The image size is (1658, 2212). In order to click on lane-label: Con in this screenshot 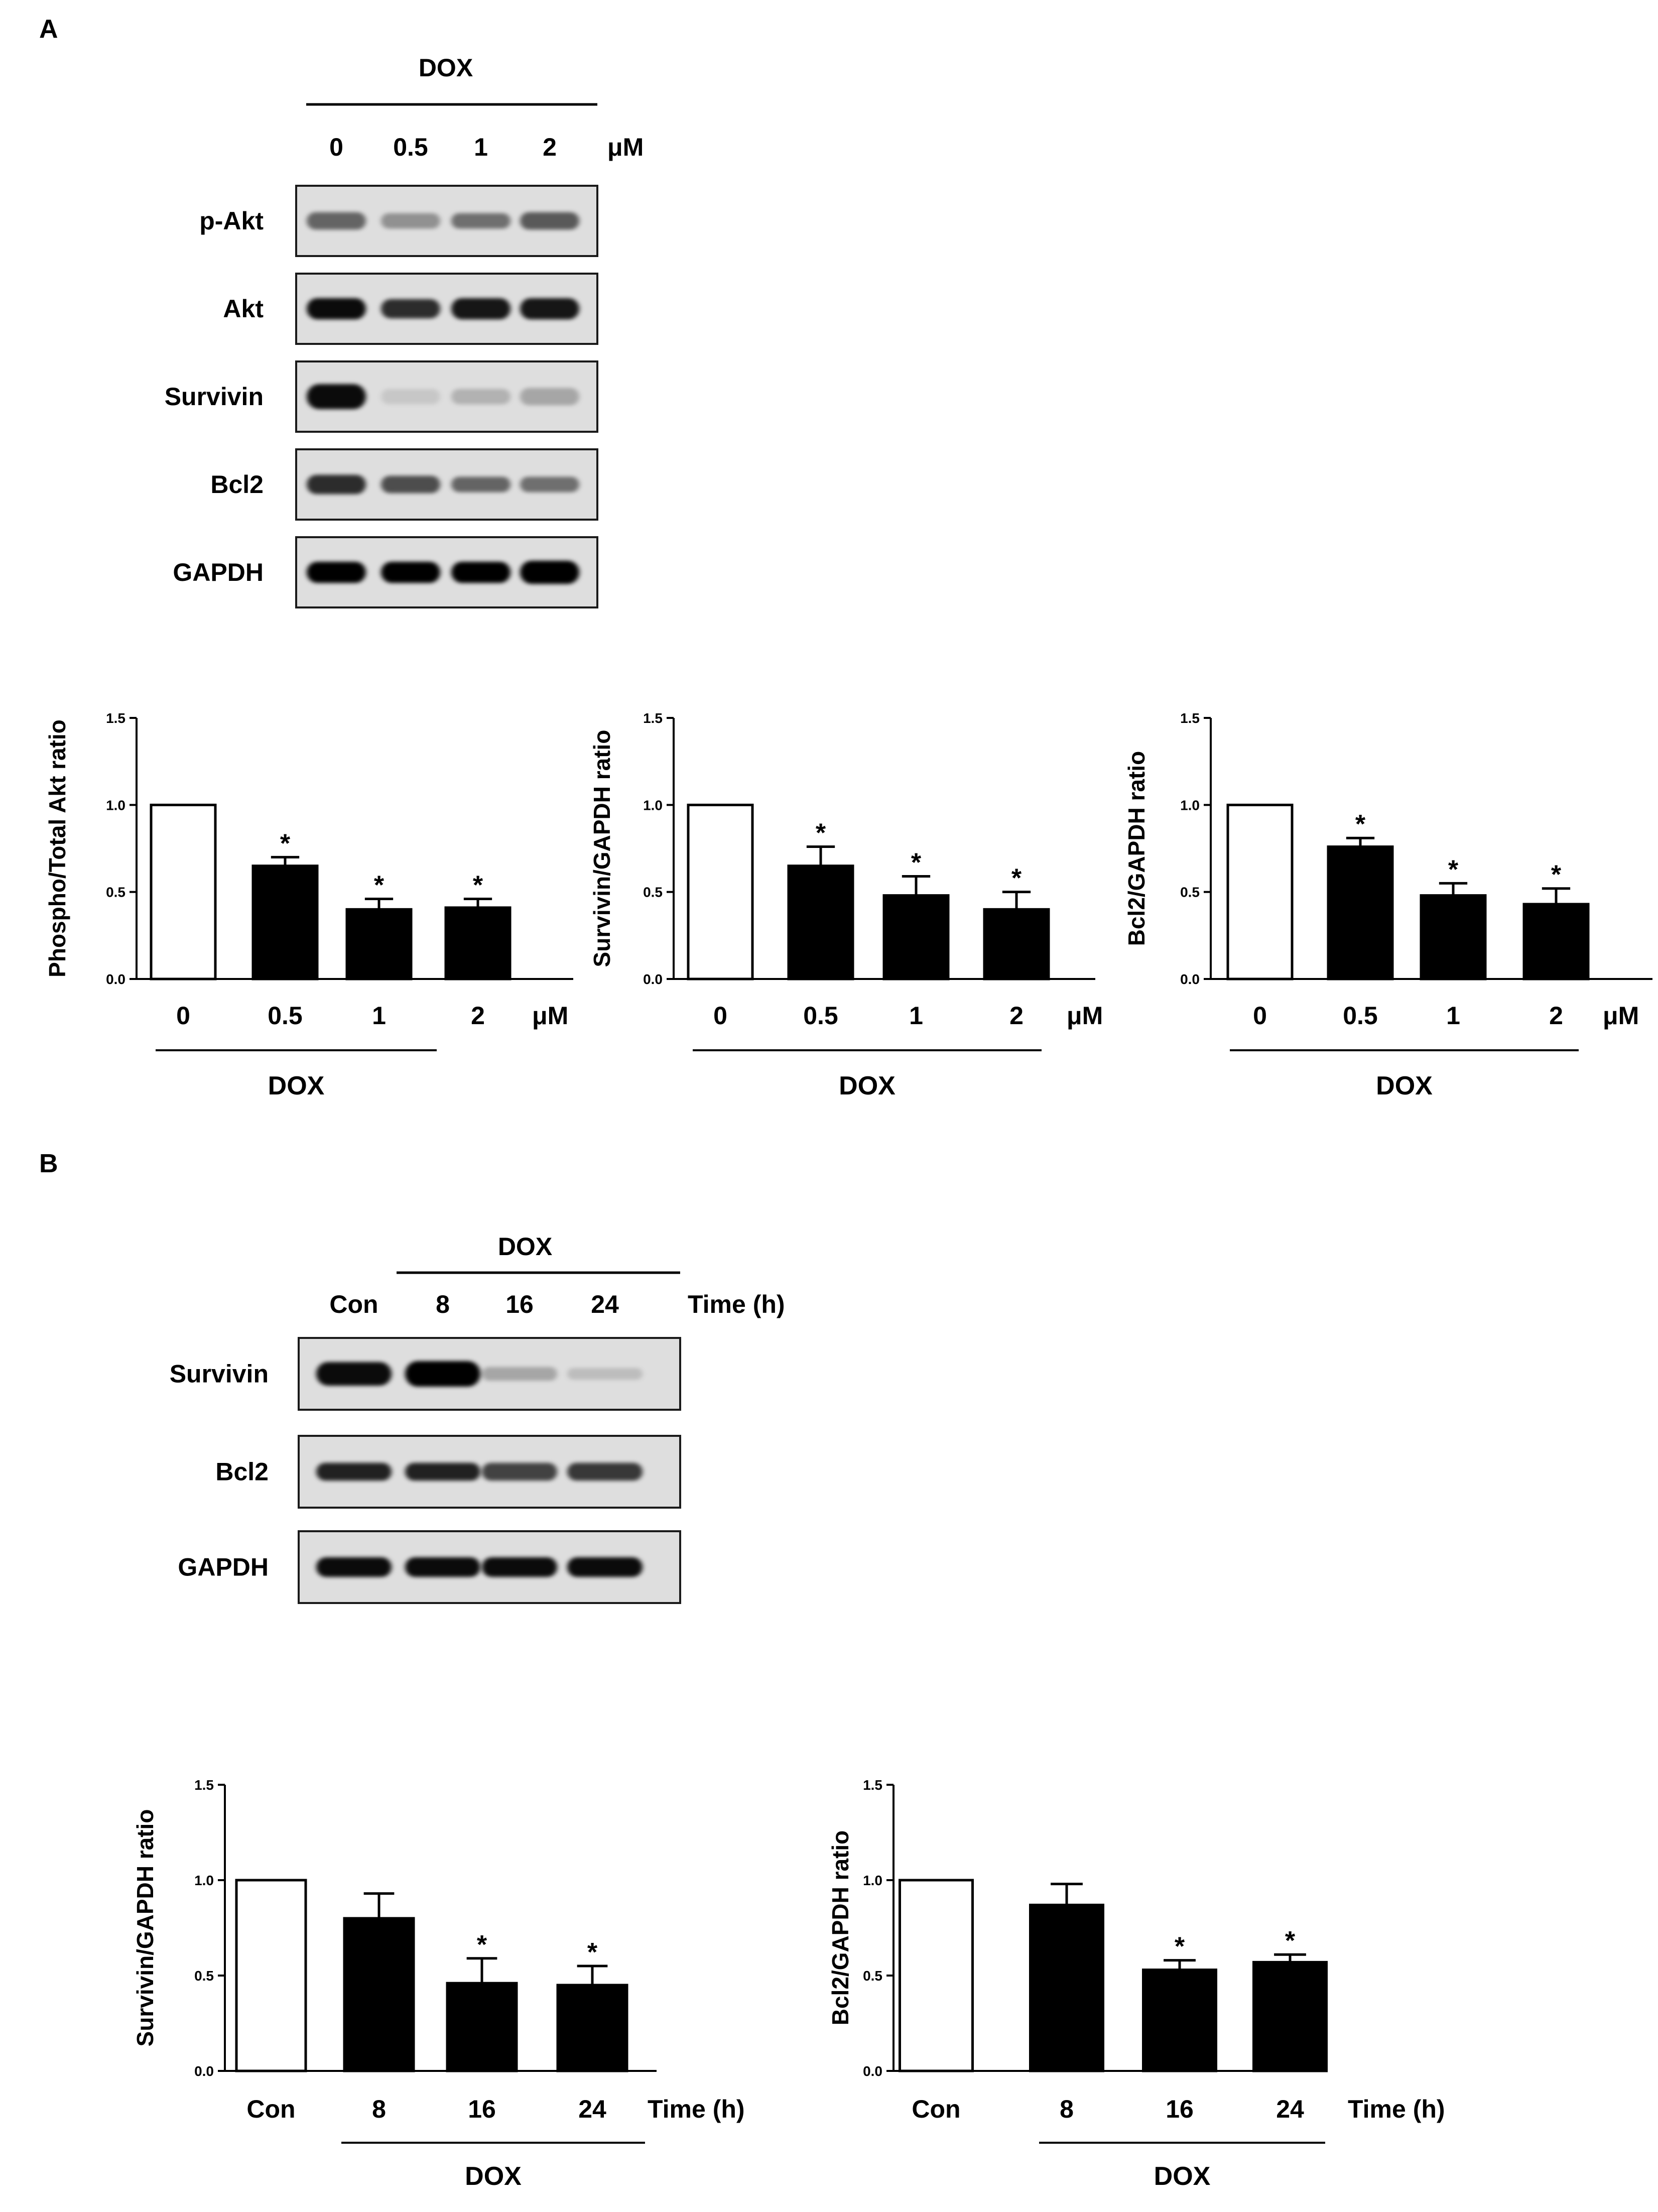, I will do `click(353, 1304)`.